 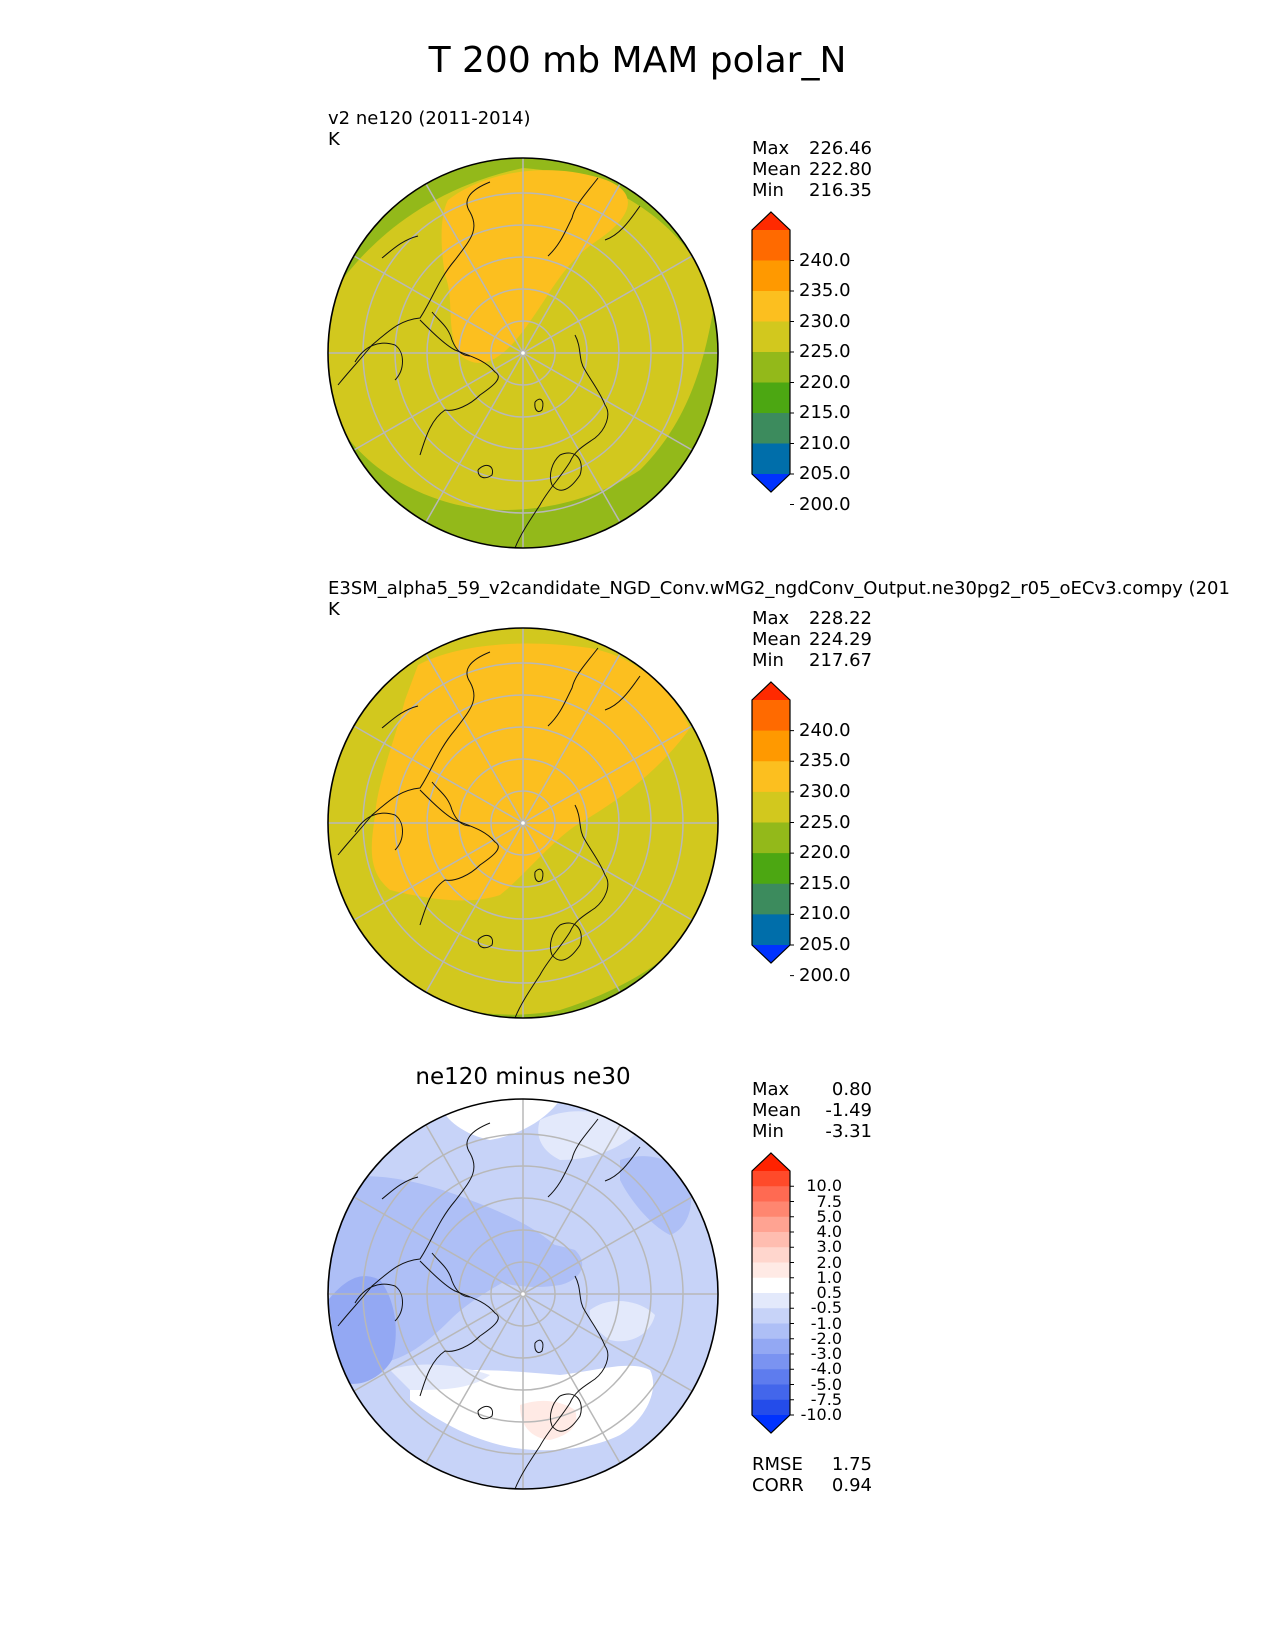 What do you see at coordinates (656, 1195) in the screenshot?
I see `field-band-minus2-minus3` at bounding box center [656, 1195].